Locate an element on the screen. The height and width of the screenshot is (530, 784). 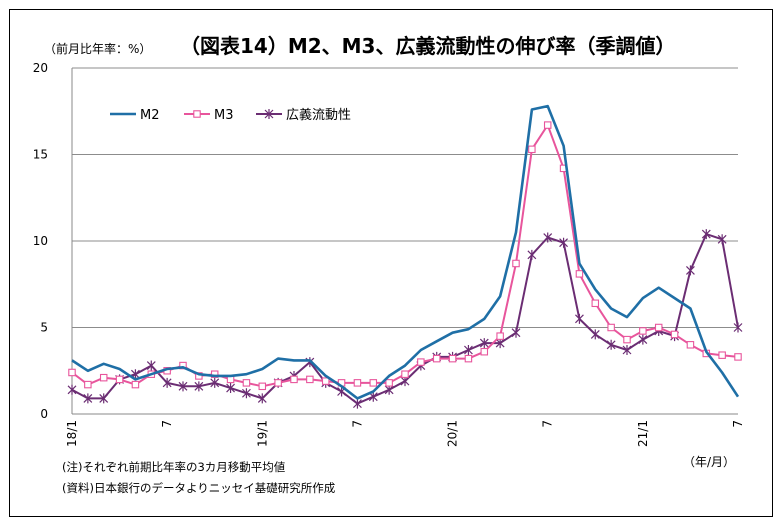
y-tick-label: 5 is located at coordinates (44, 328).